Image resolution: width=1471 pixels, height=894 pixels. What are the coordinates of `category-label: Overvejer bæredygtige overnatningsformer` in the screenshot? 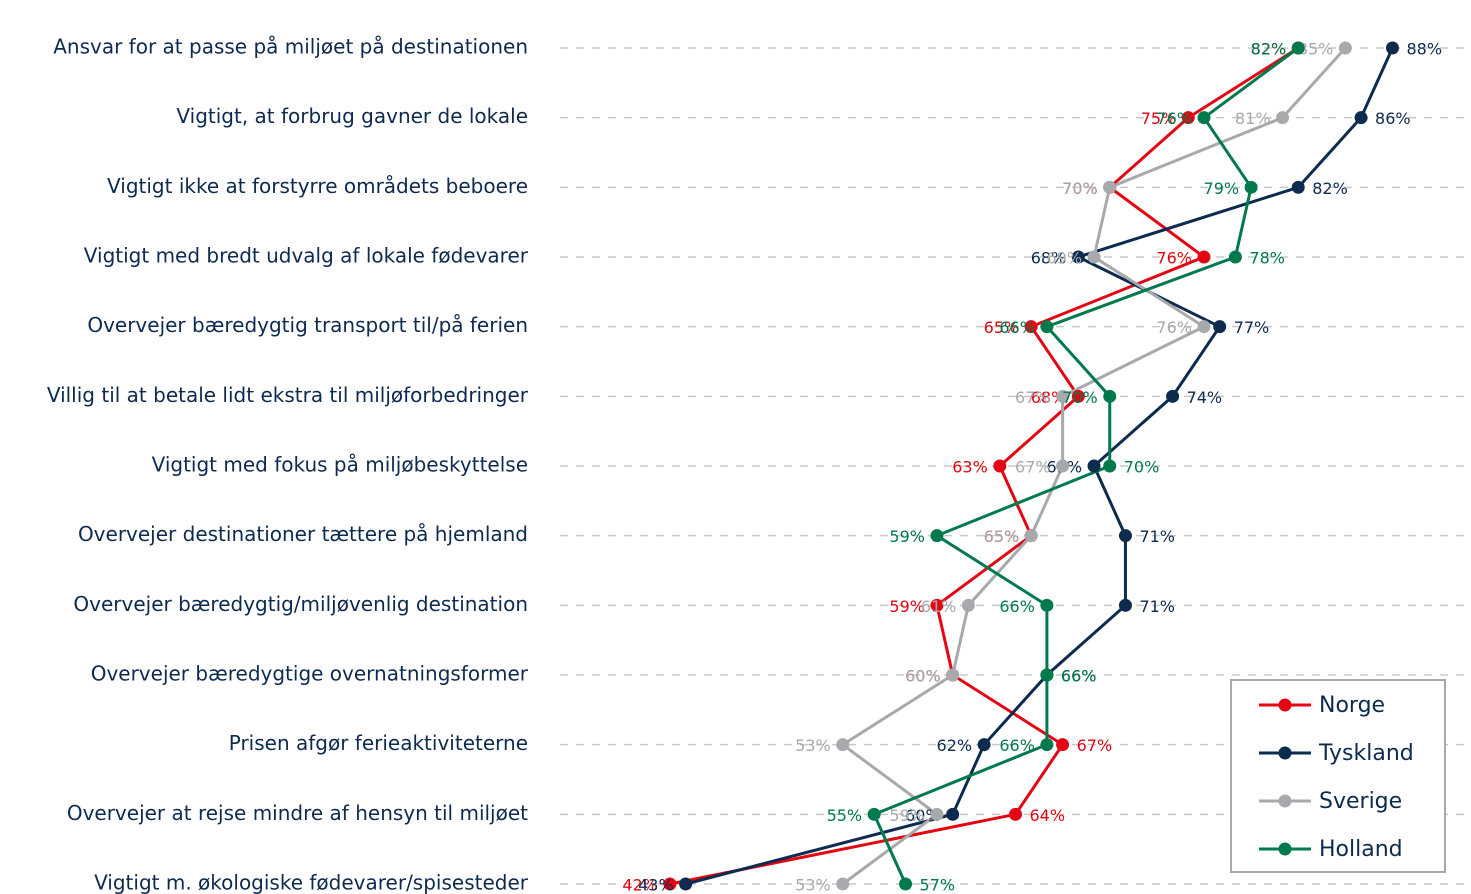 It's located at (310, 674).